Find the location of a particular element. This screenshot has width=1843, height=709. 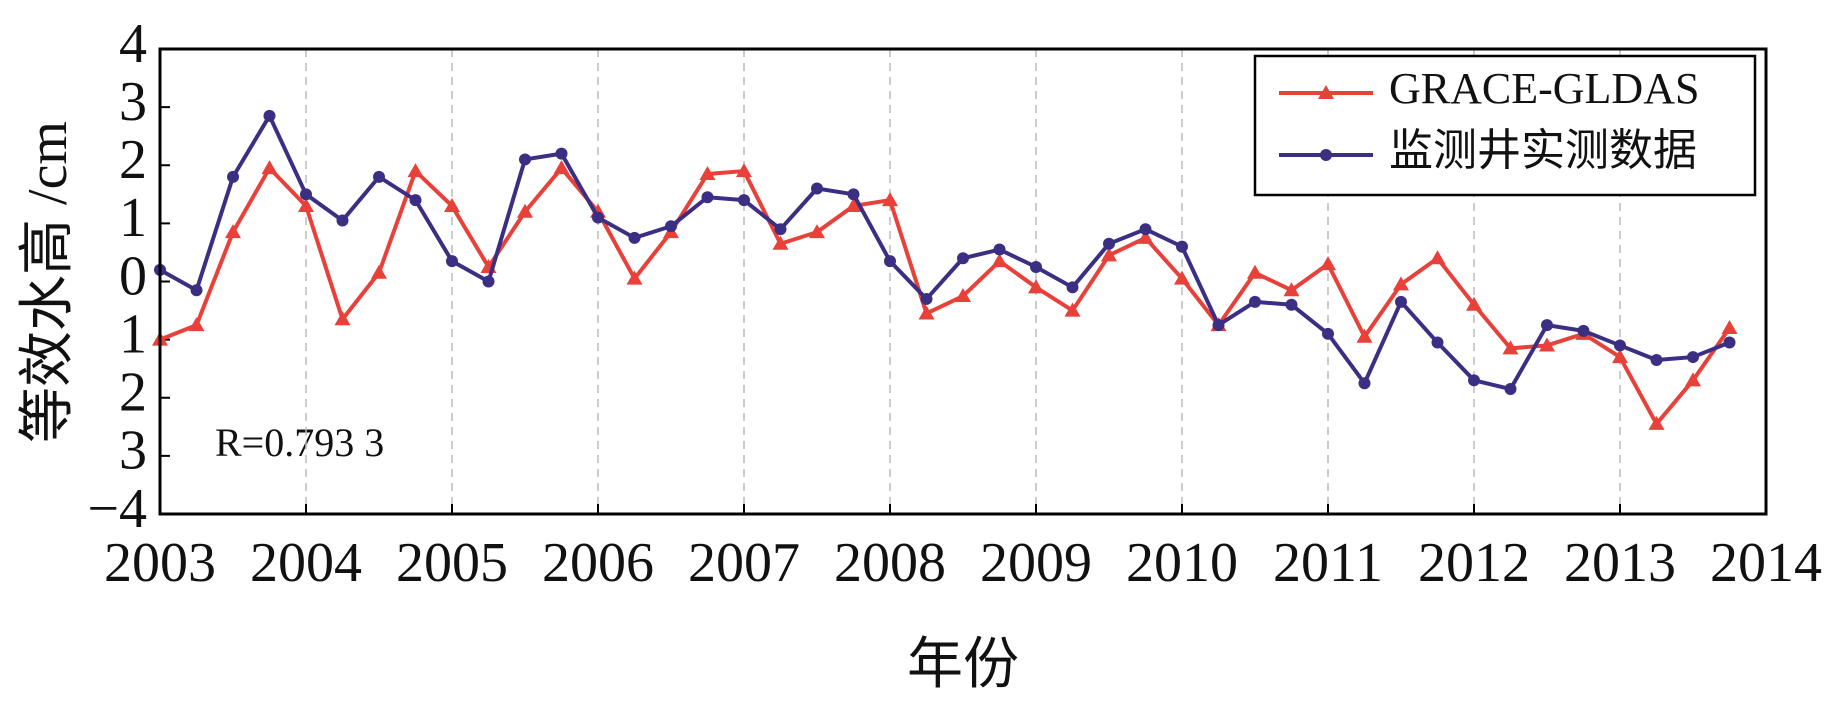

x-tick-label: 2008 is located at coordinates (890, 563).